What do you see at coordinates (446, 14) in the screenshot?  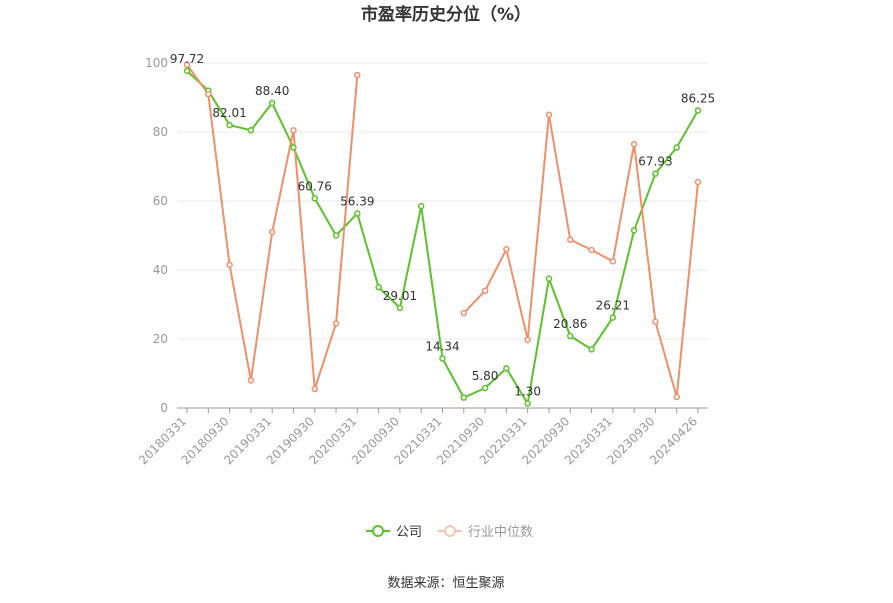 I see `chart-title: 市盈率历史分位（%）` at bounding box center [446, 14].